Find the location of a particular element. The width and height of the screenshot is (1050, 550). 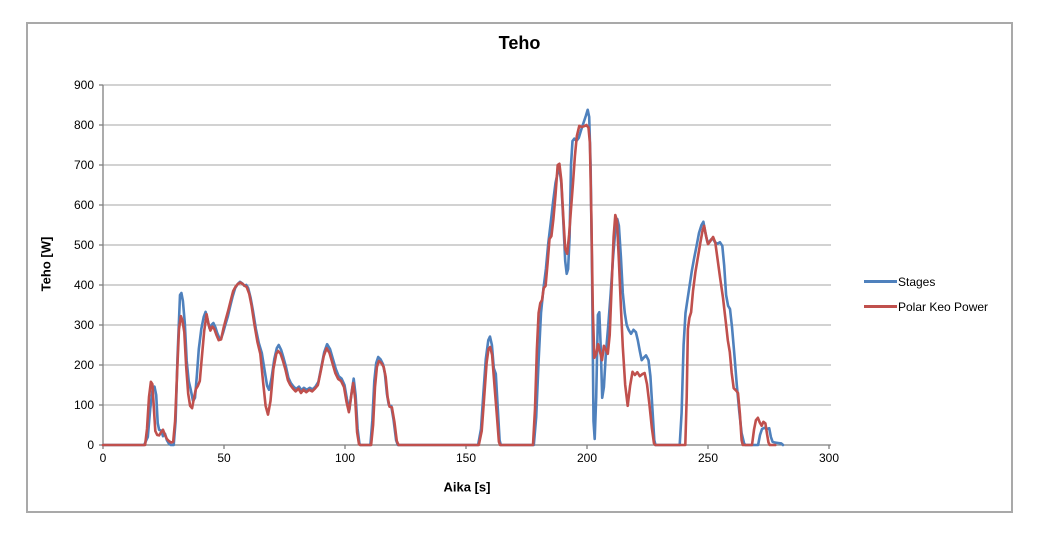

y-tick-label: 600 is located at coordinates (84, 205).